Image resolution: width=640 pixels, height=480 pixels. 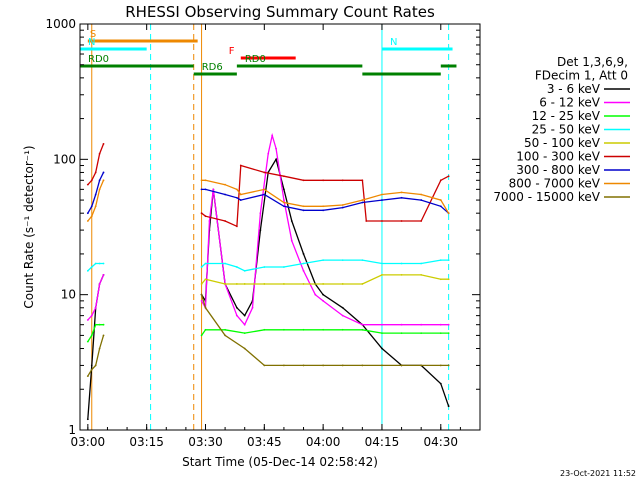 I want to click on legend-entry: 50 - 100 keV, so click(x=562, y=143).